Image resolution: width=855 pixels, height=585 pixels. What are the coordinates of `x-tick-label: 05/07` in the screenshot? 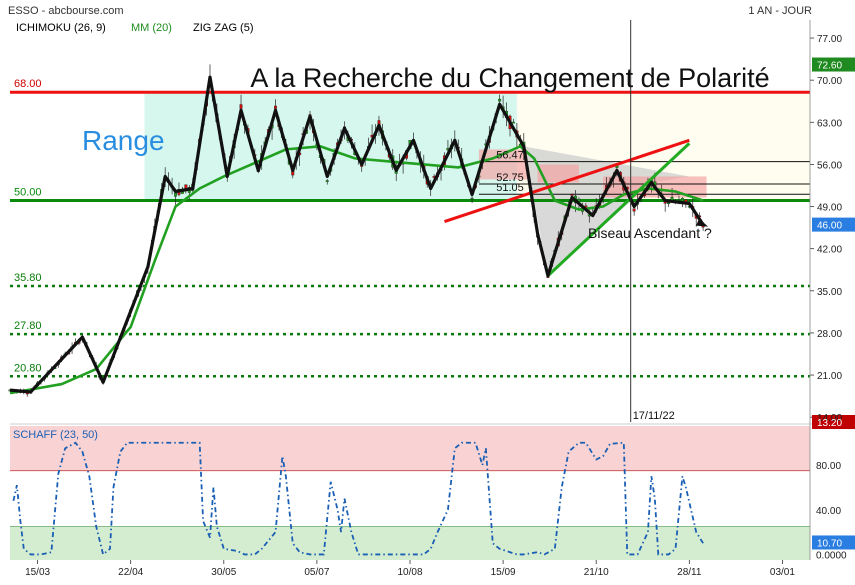 It's located at (316, 572).